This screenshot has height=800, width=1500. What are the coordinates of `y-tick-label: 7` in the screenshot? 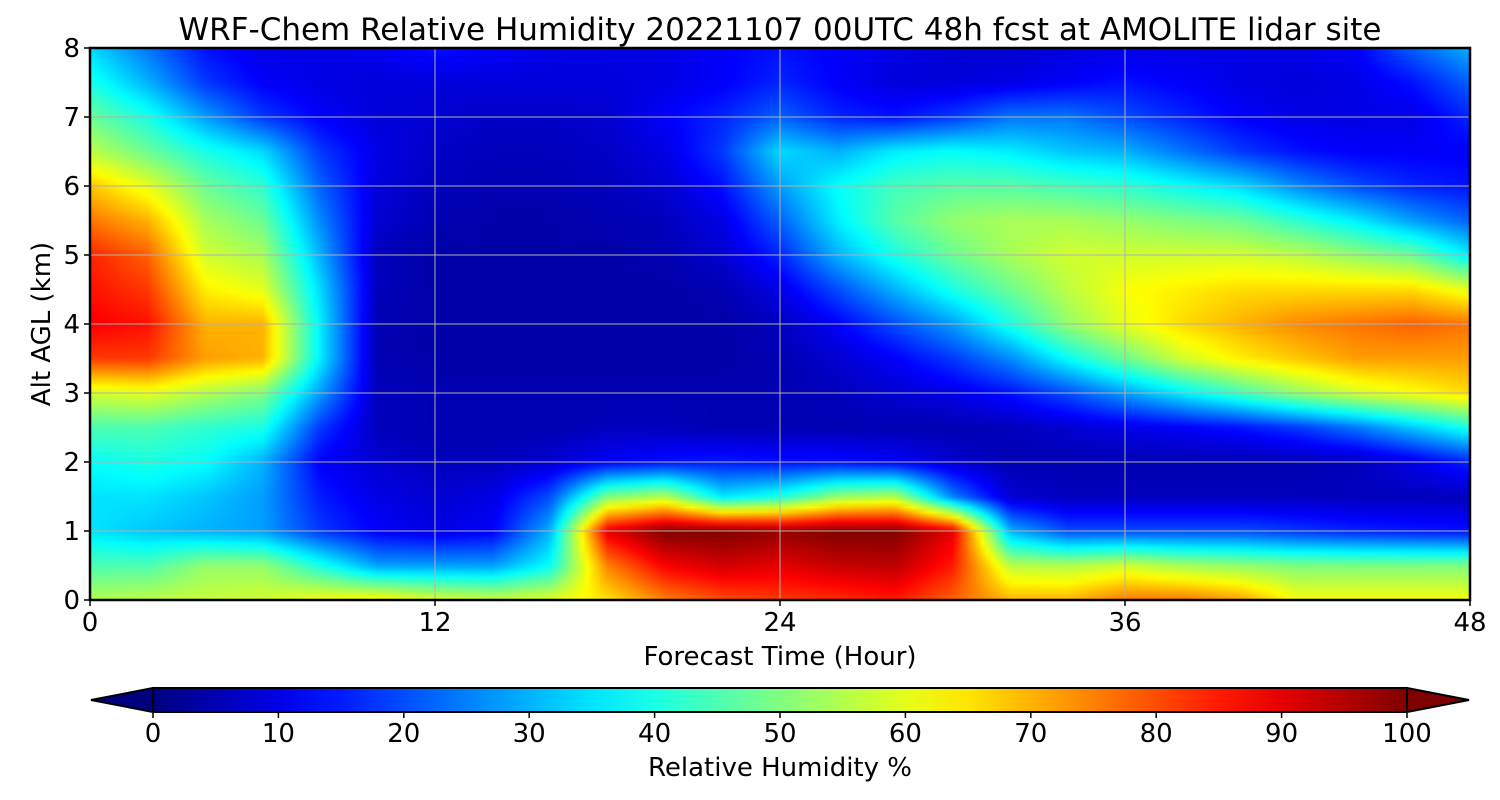 It's located at (71, 118).